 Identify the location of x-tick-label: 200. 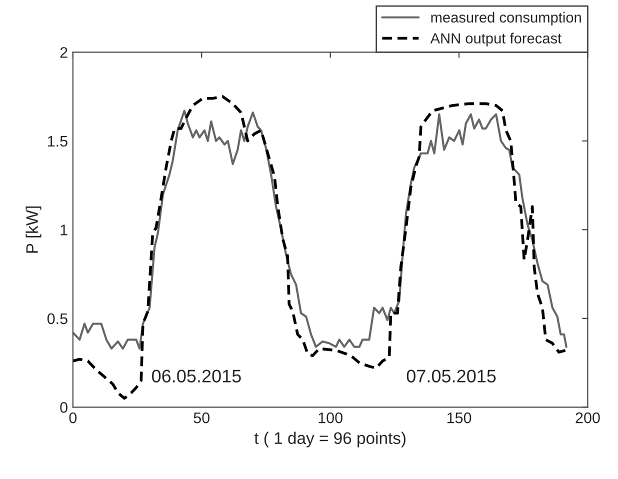
(588, 418).